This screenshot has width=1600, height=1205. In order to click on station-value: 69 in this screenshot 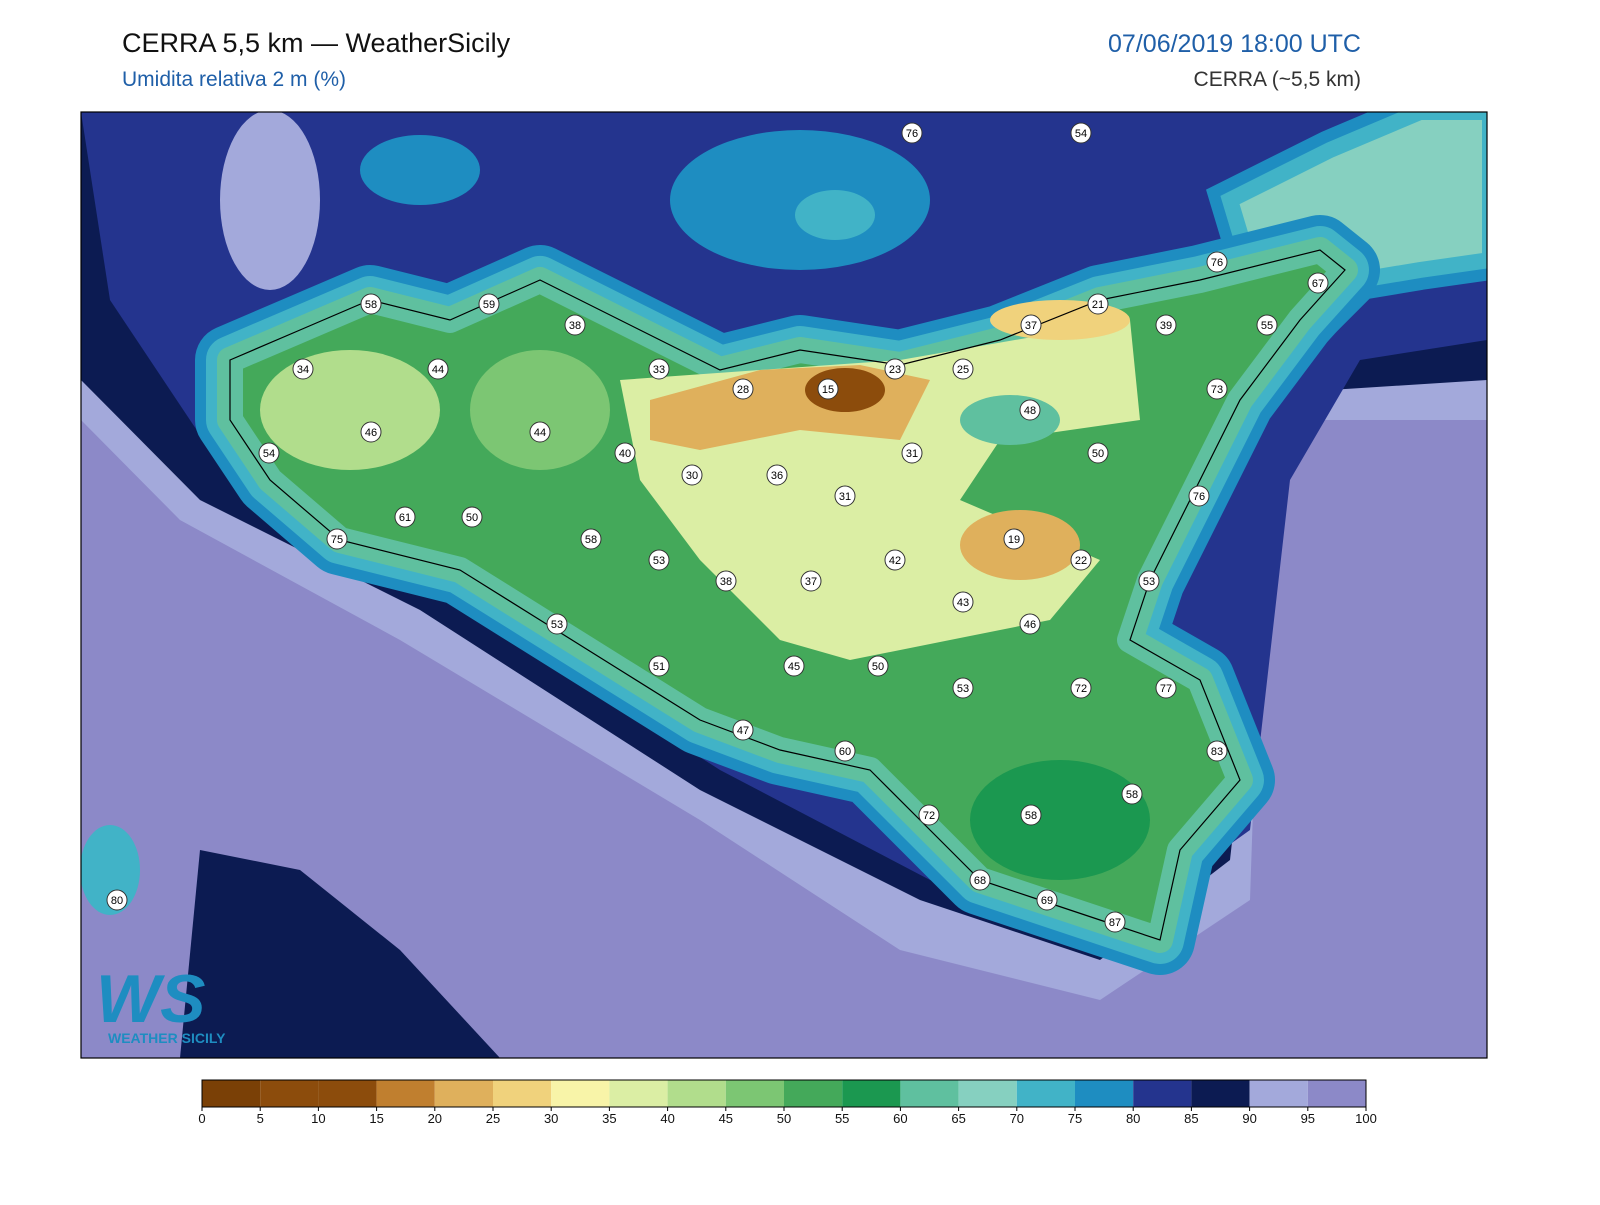, I will do `click(1047, 901)`.